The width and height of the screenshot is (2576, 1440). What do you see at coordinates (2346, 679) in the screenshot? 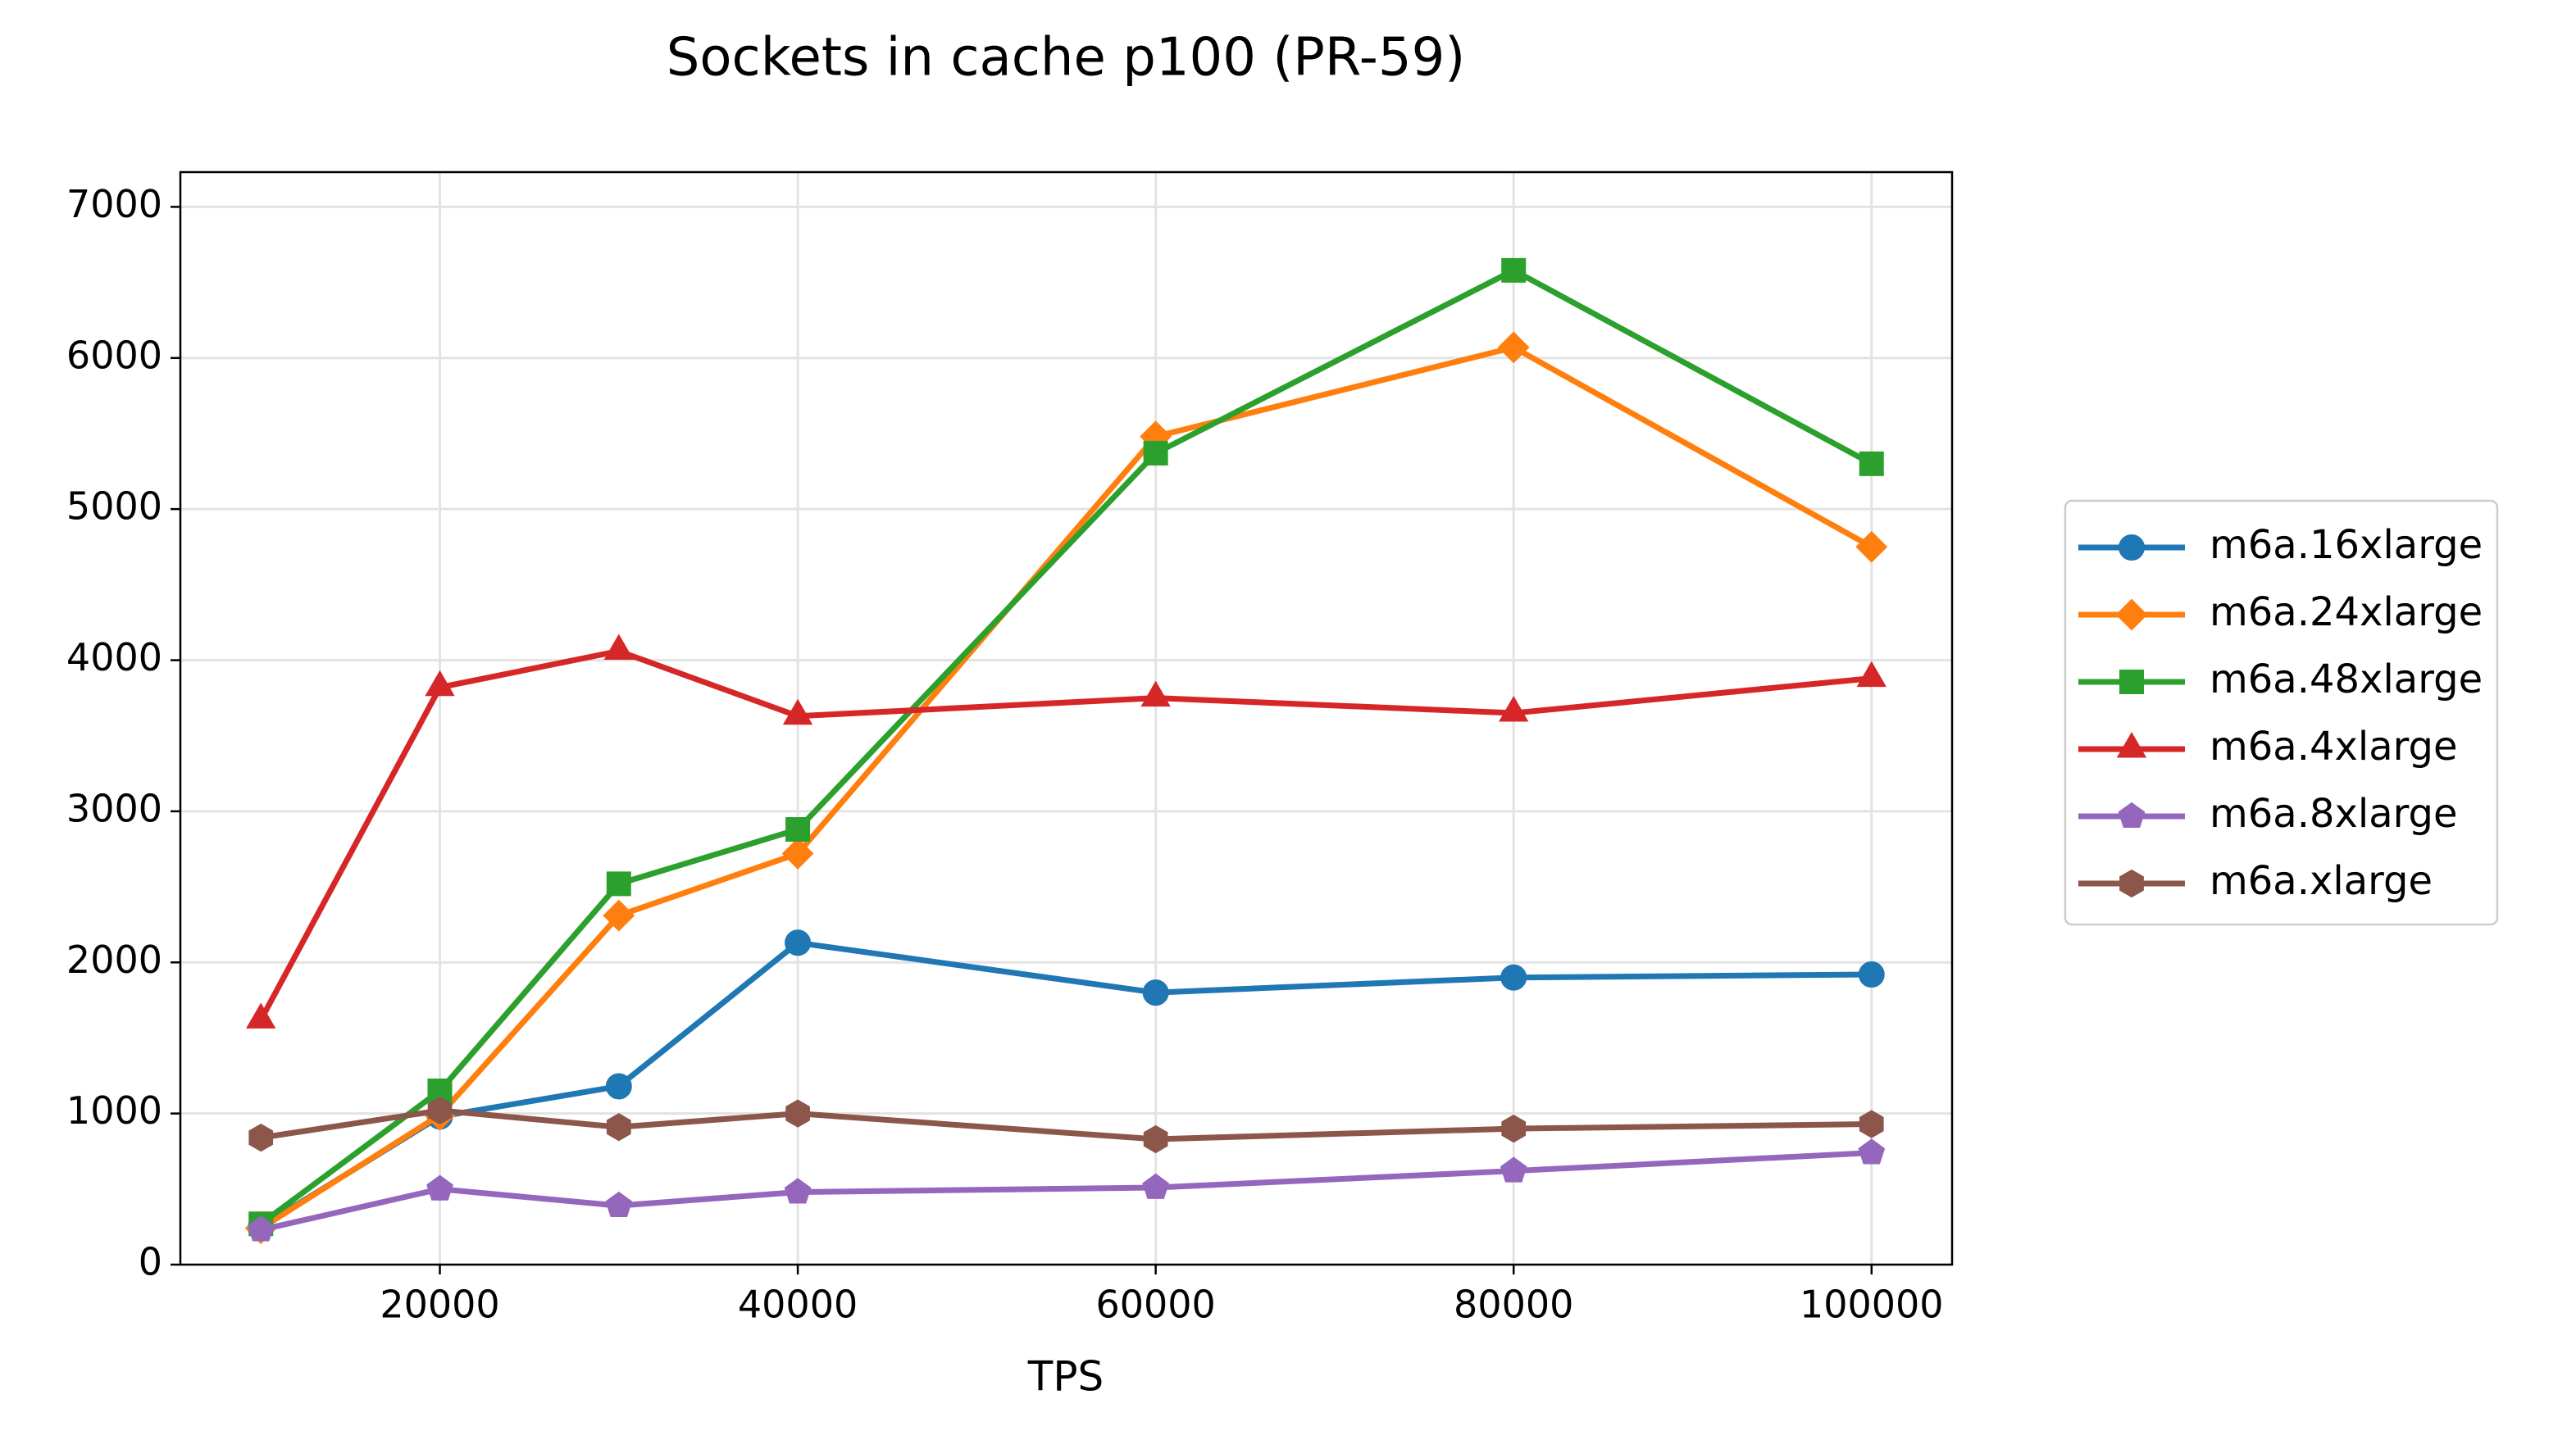
I see `legend-label: m6a.48xlarge` at bounding box center [2346, 679].